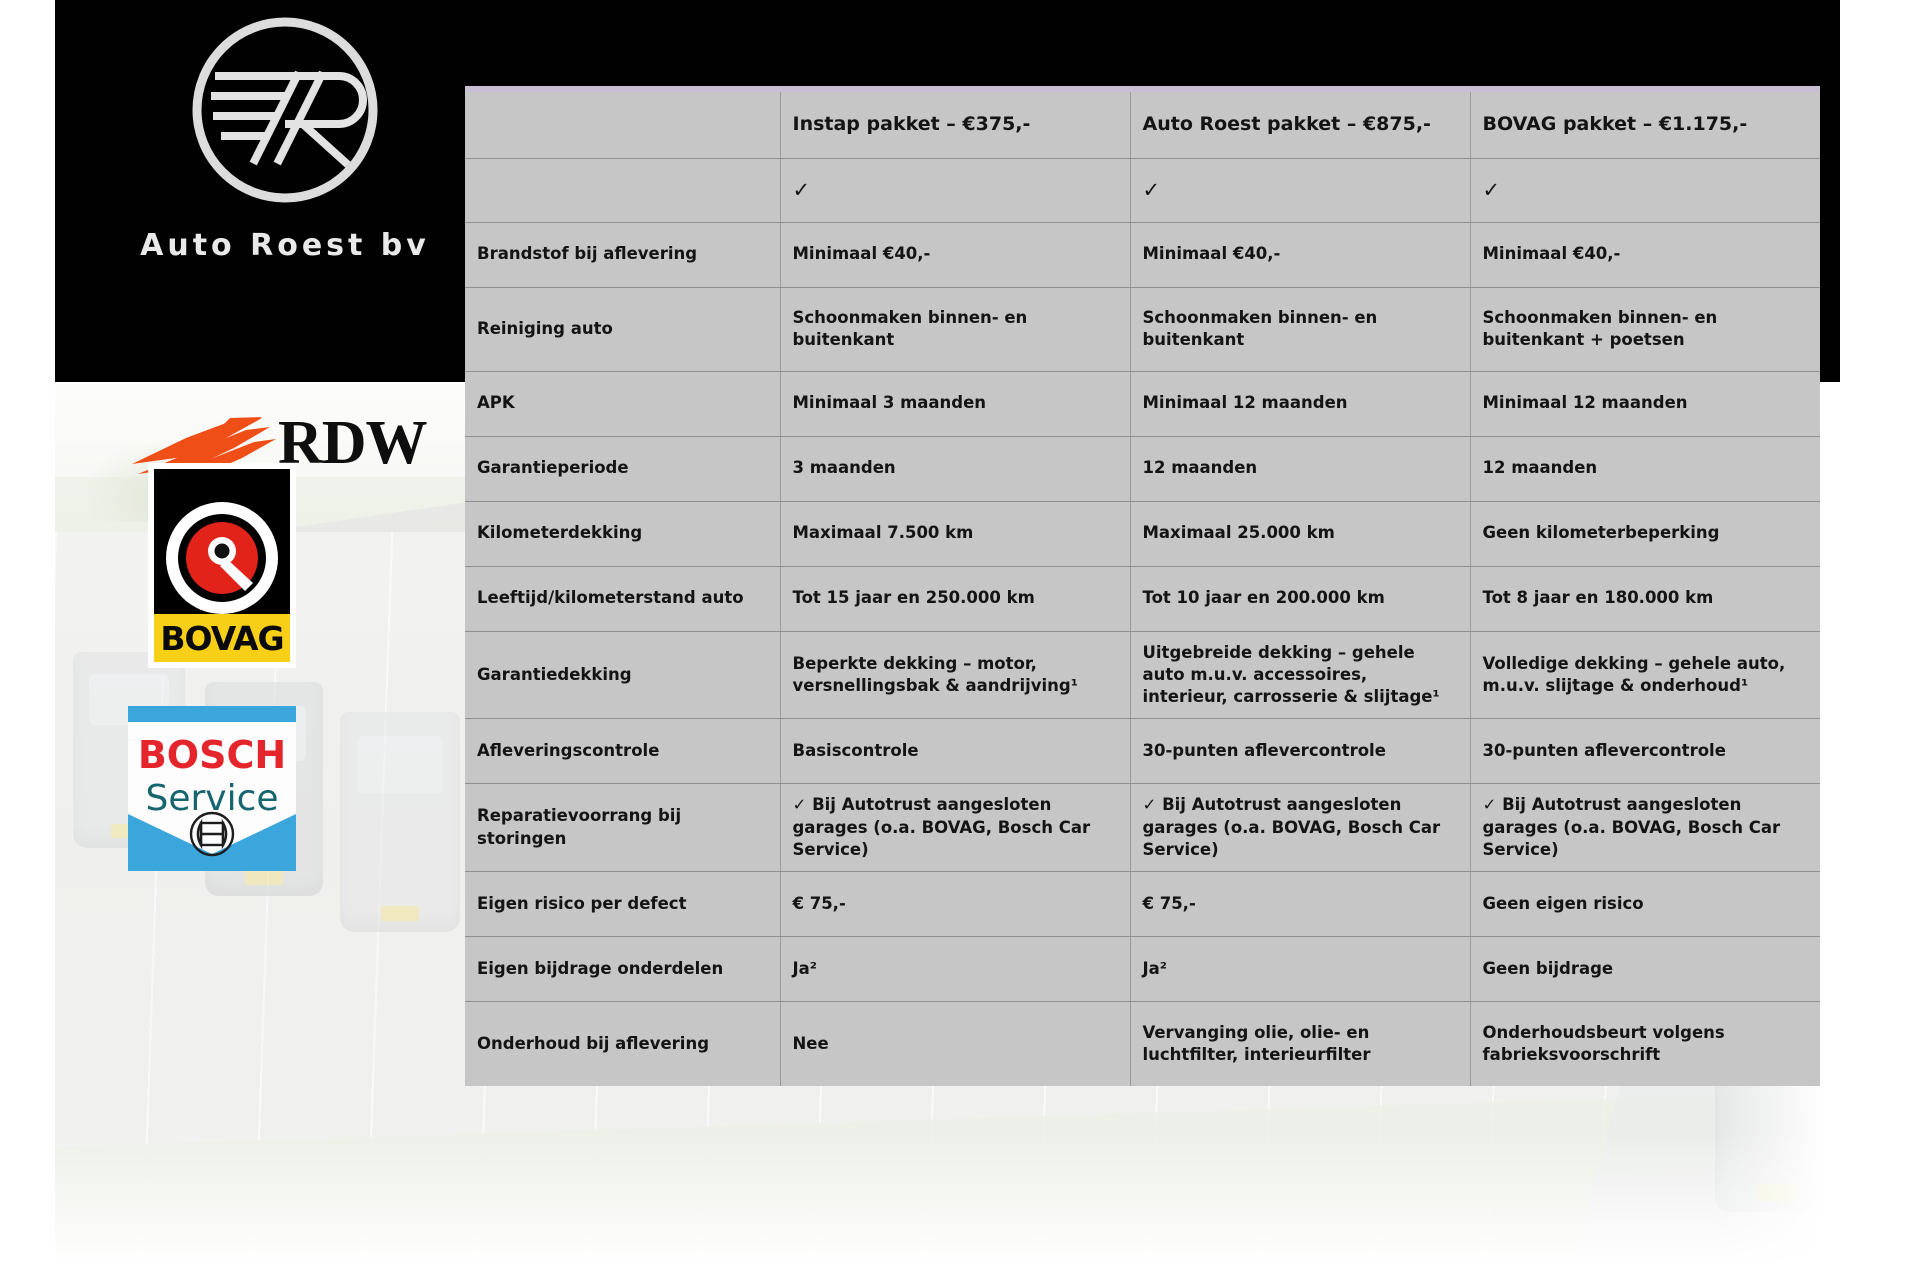  I want to click on table-header-auto-roest: Auto Roest pakket – €875,-, so click(1300, 125).